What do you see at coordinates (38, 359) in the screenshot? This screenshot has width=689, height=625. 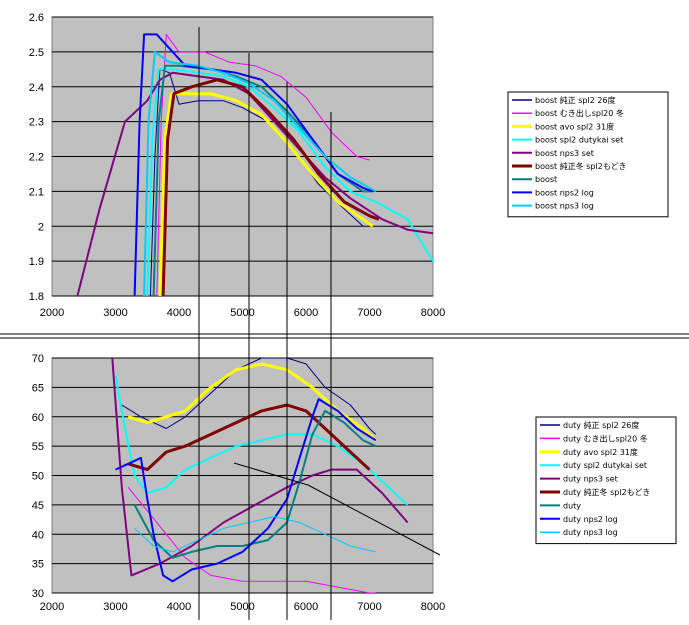 I see `y-tick-label: 70` at bounding box center [38, 359].